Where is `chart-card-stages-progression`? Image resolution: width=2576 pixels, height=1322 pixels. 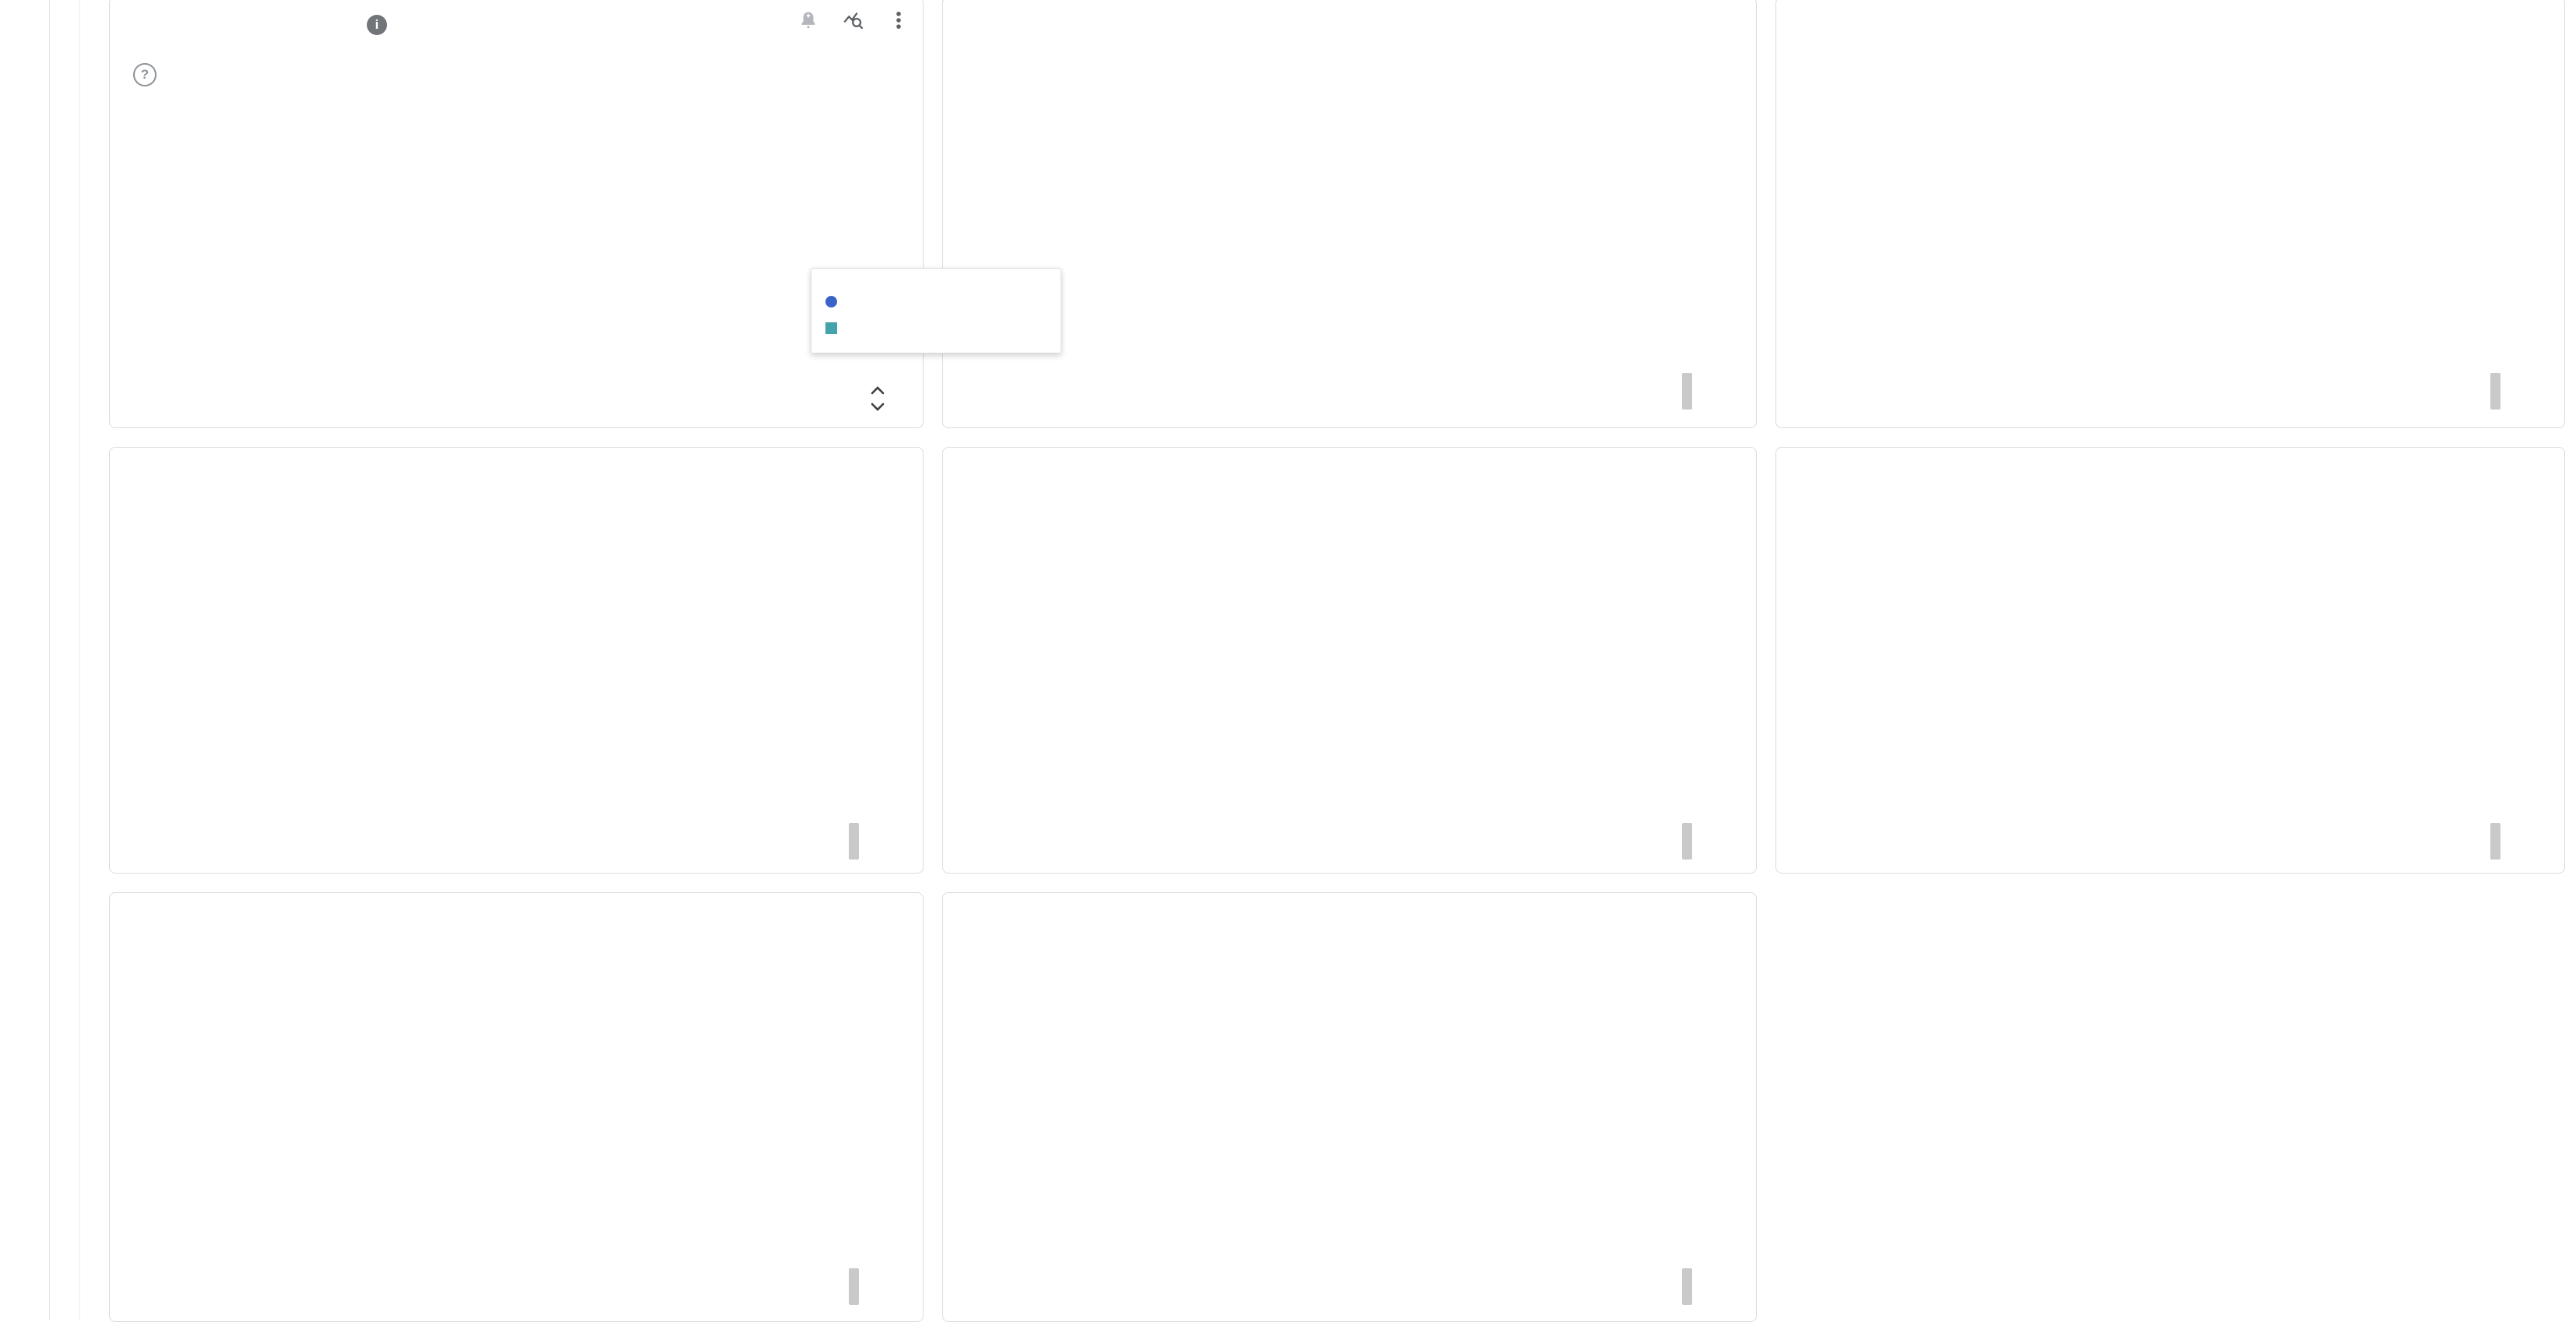 chart-card-stages-progression is located at coordinates (1349, 1107).